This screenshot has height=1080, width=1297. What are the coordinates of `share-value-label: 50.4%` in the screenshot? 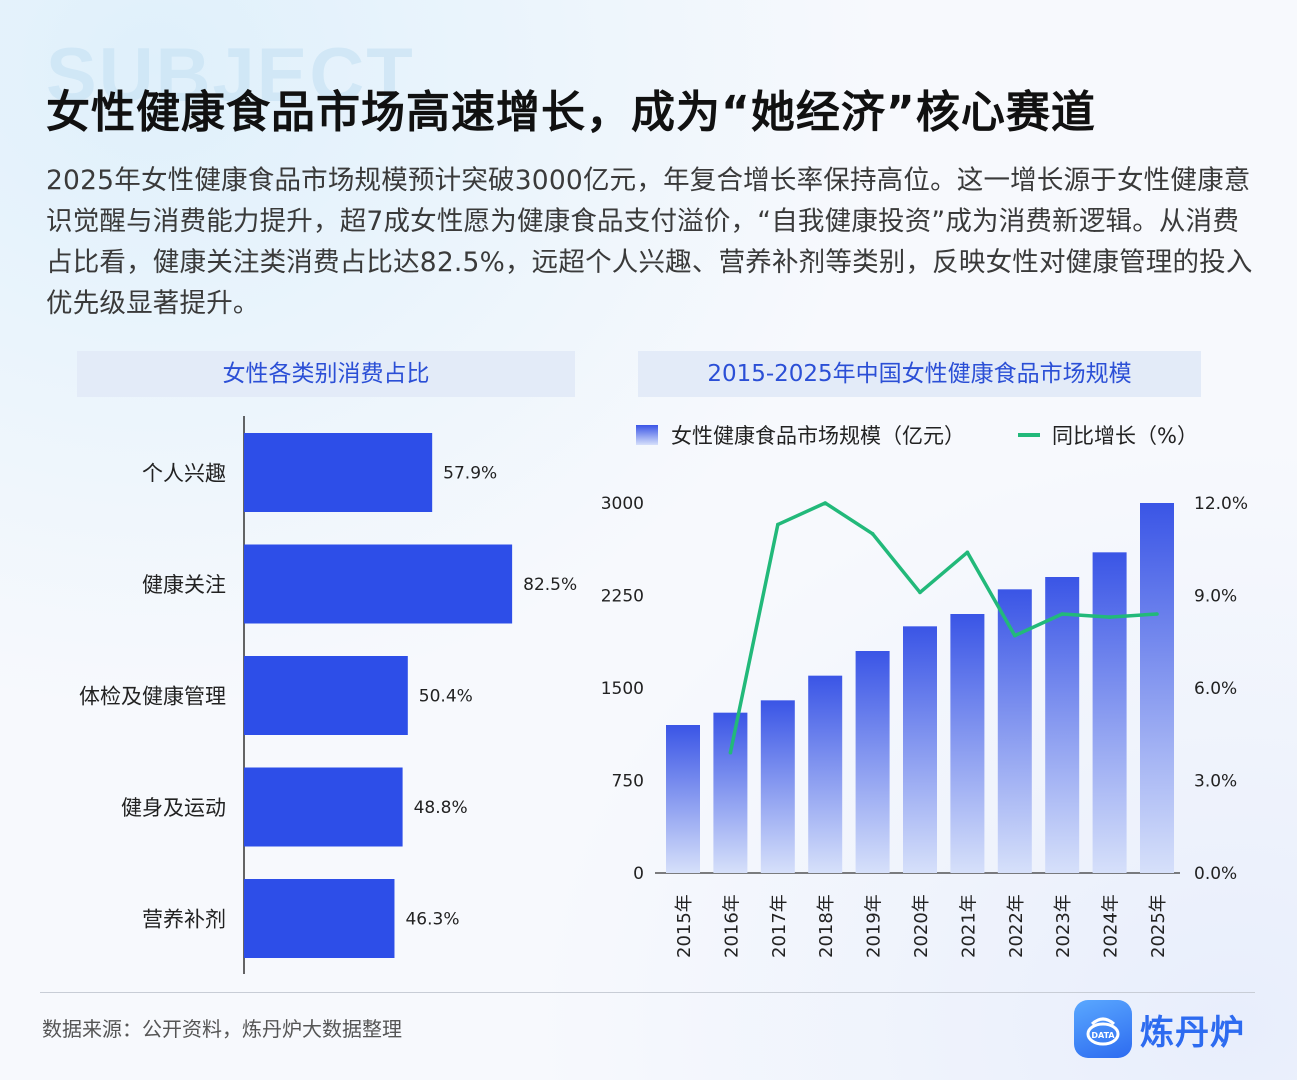 It's located at (446, 697).